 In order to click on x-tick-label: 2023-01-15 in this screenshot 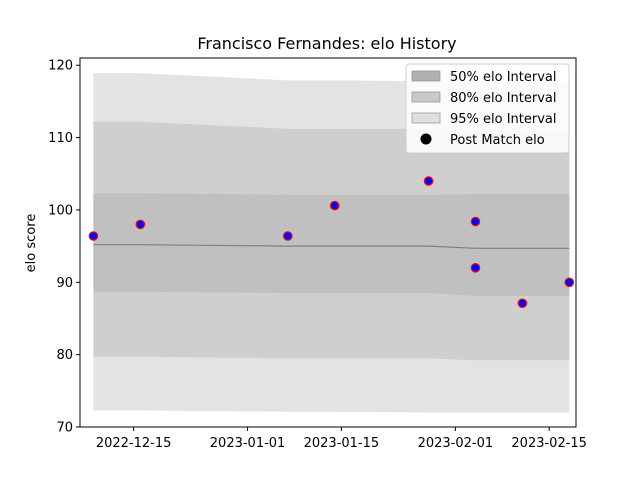, I will do `click(342, 443)`.